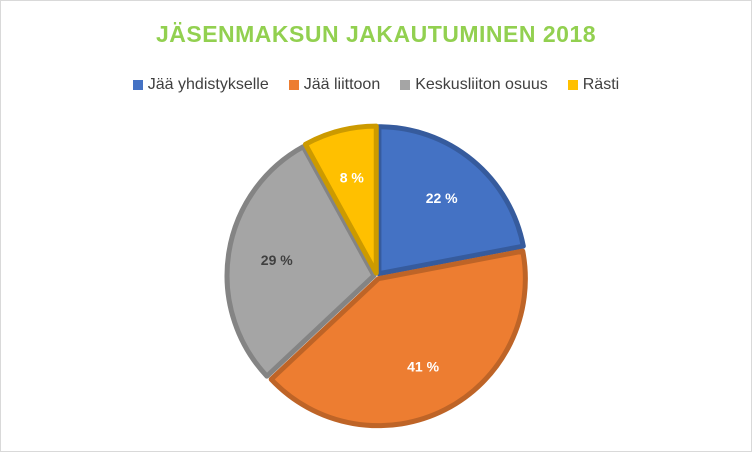  Describe the element at coordinates (208, 84) in the screenshot. I see `legend-label: Jää yhdistykselle` at that location.